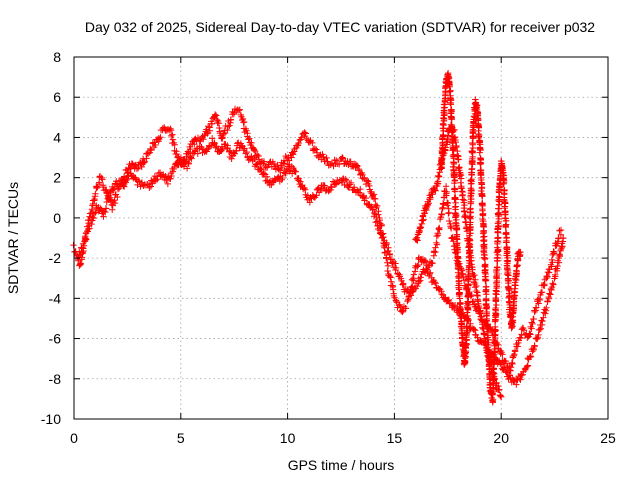 Image resolution: width=640 pixels, height=480 pixels. What do you see at coordinates (55, 298) in the screenshot?
I see `y-tick-label: -4` at bounding box center [55, 298].